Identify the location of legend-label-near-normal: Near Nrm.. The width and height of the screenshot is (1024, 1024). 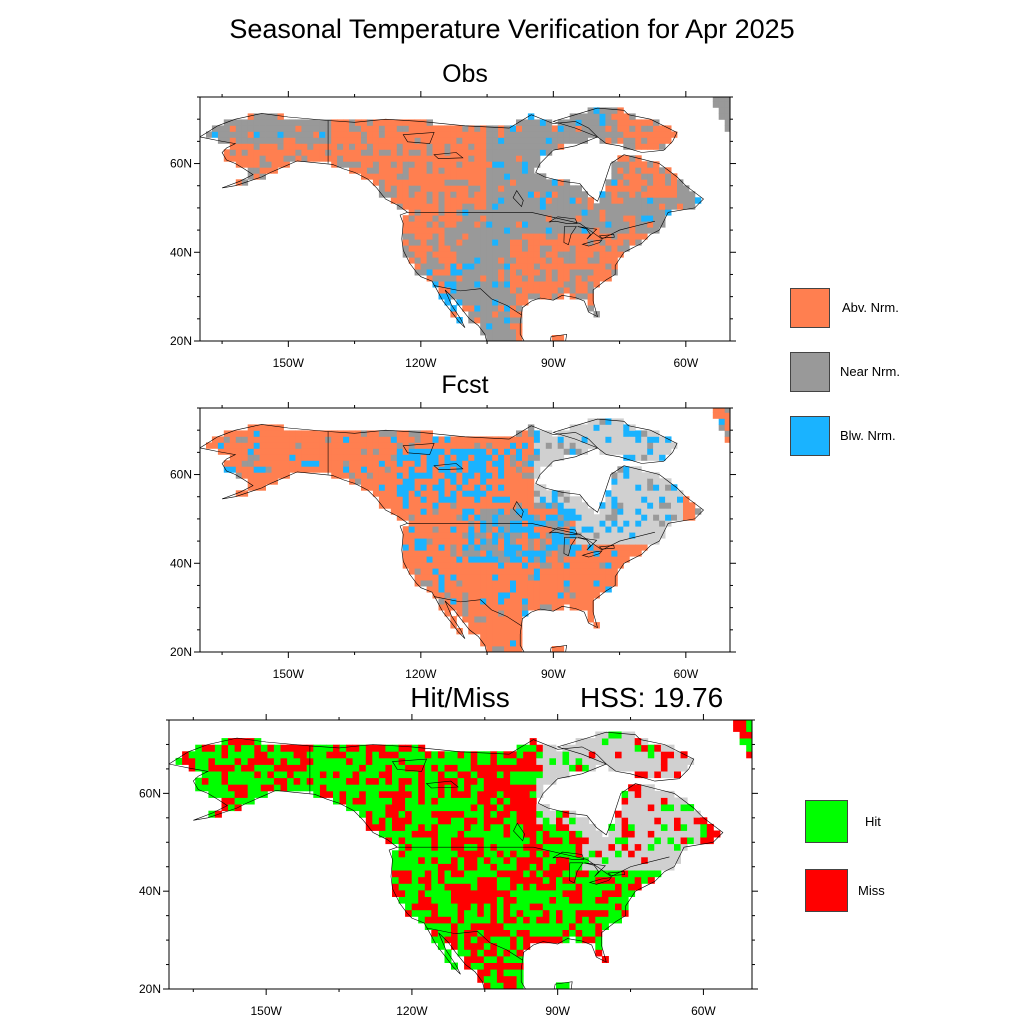
(870, 371).